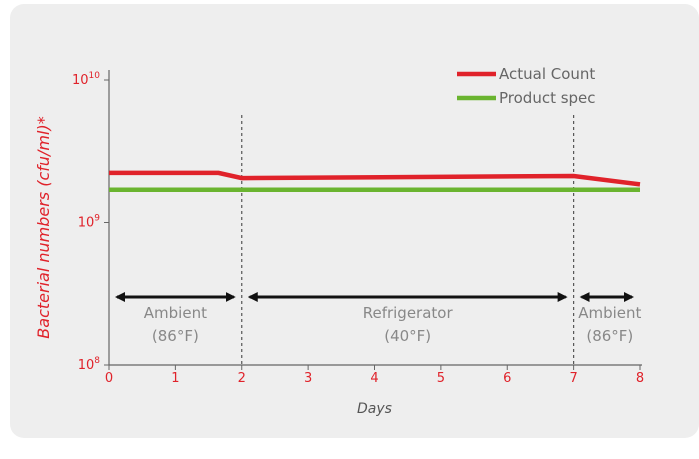 This screenshot has width=699, height=459. Describe the element at coordinates (89, 222) in the screenshot. I see `y-tick-label: 10⁹` at that location.